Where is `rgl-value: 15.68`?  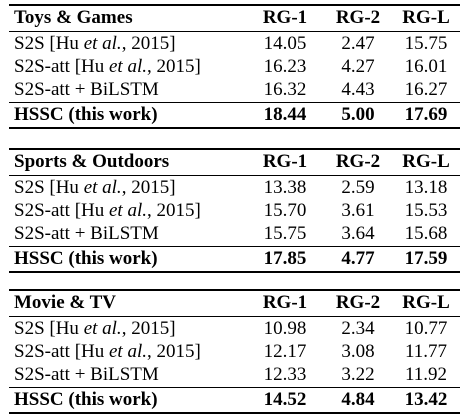 rgl-value: 15.68 is located at coordinates (426, 233).